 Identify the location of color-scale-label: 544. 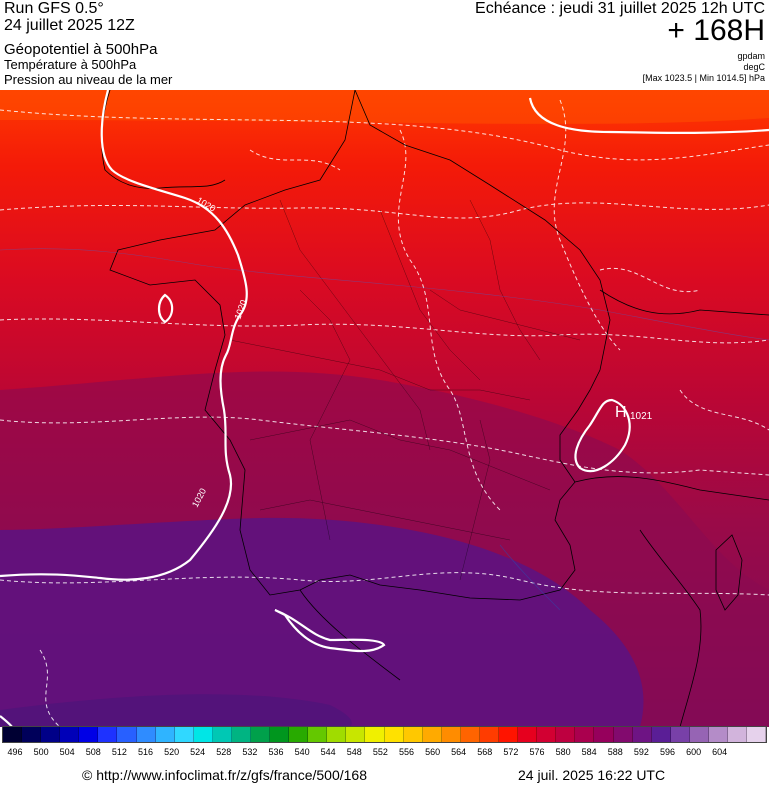
(328, 752).